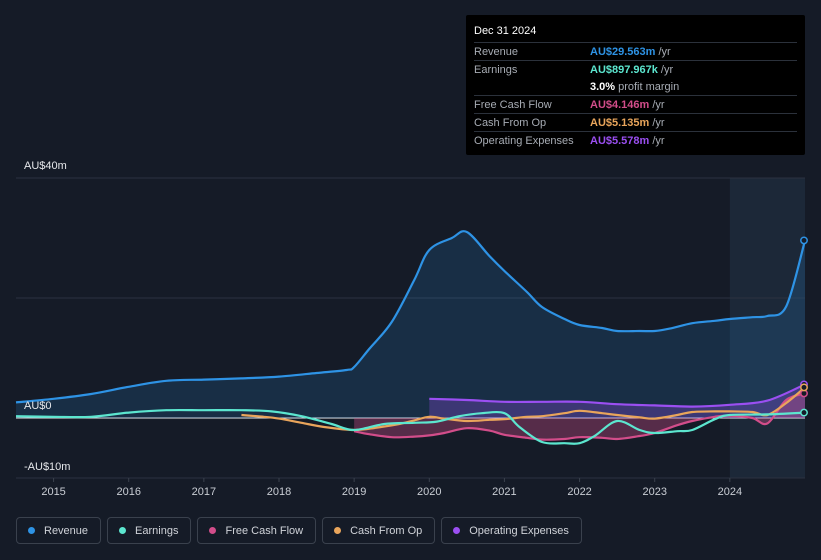  What do you see at coordinates (279, 492) in the screenshot?
I see `x-tick-label: 2018` at bounding box center [279, 492].